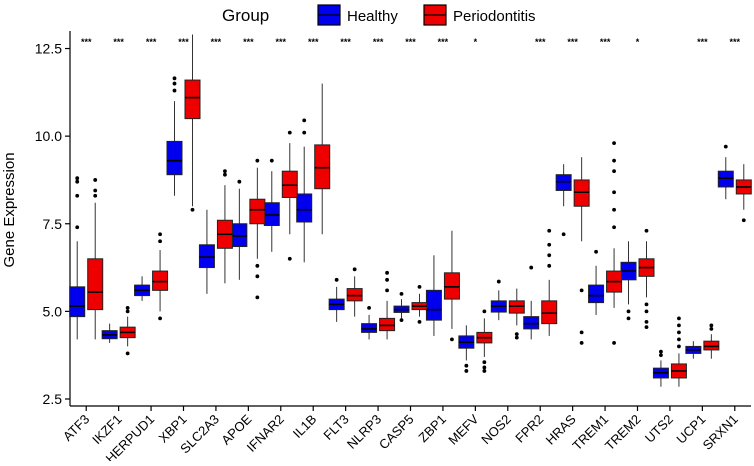  Describe the element at coordinates (451, 286) in the screenshot. I see `box-periodontitis-zbp1` at that location.